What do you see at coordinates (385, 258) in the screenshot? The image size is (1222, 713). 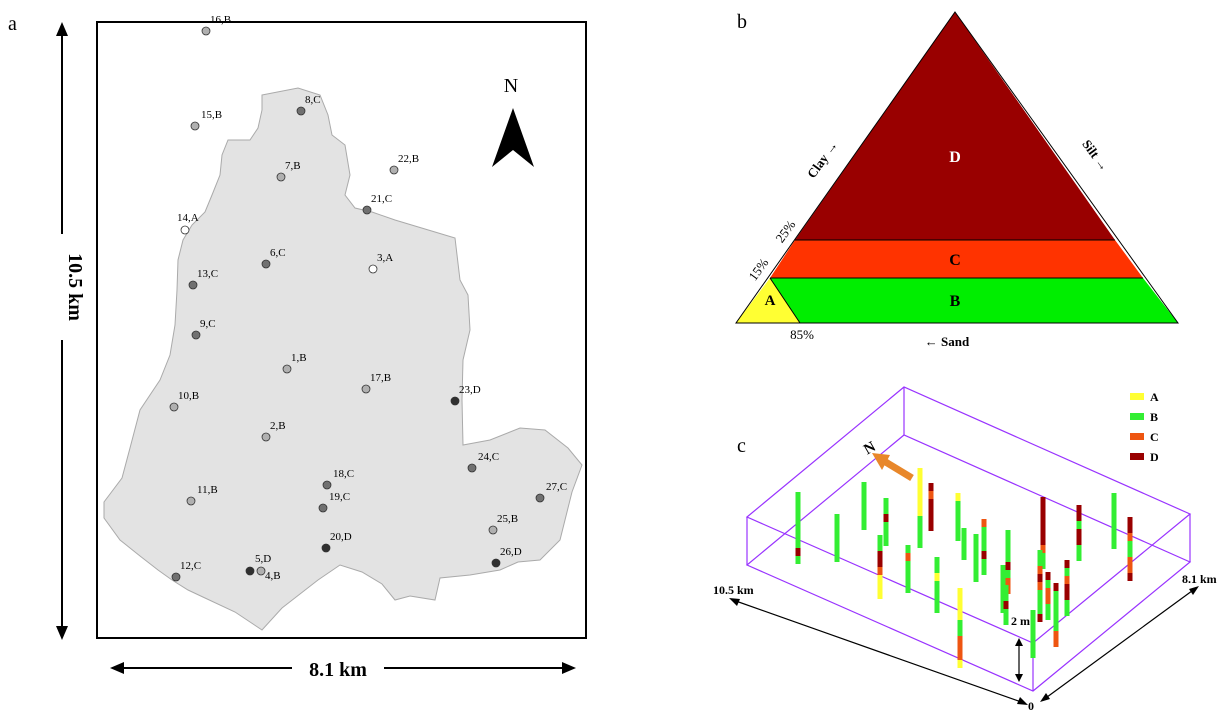 I see `sample-point-label: 3,A` at bounding box center [385, 258].